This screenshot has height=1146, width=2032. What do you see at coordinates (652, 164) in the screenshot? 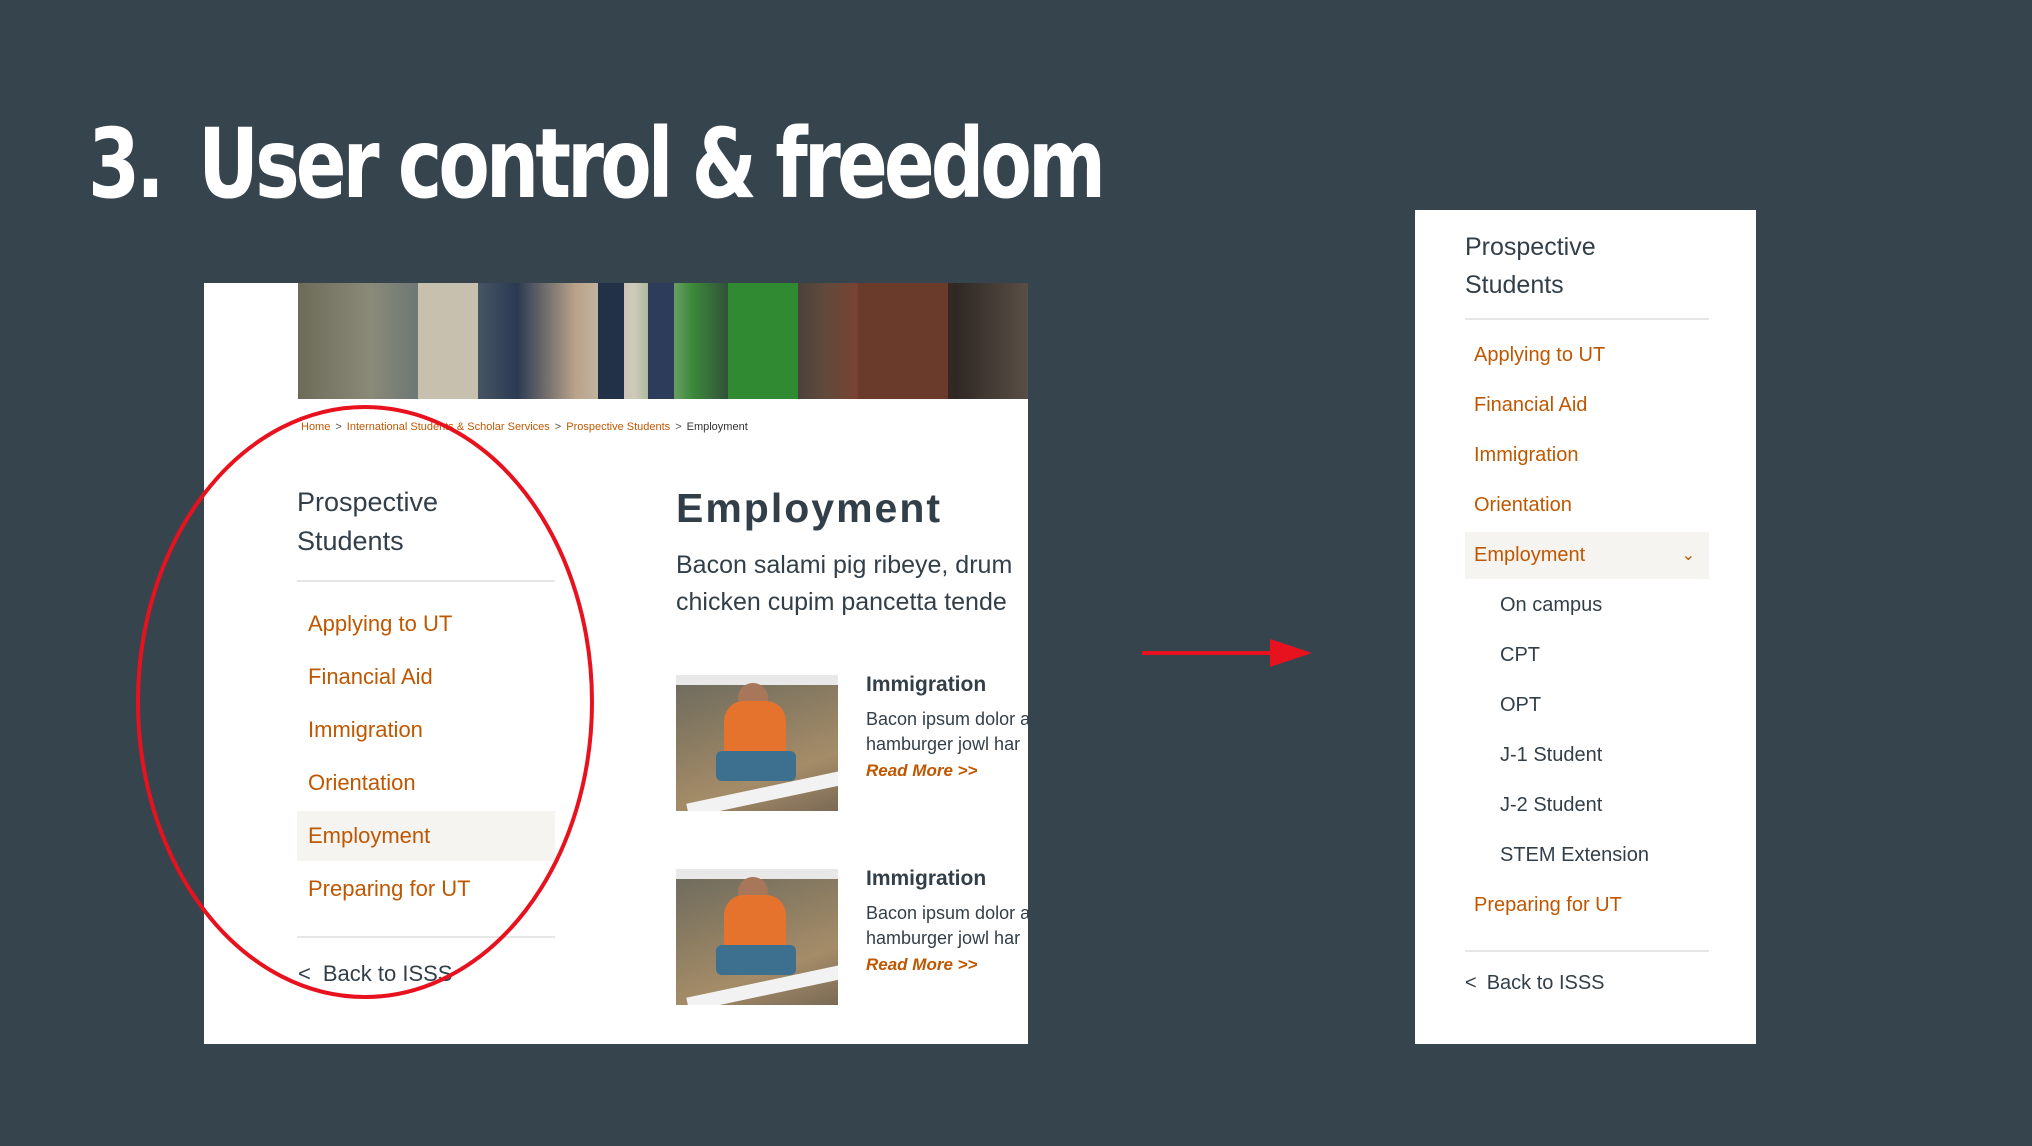
I see `slide-heading: User control & freedom` at bounding box center [652, 164].